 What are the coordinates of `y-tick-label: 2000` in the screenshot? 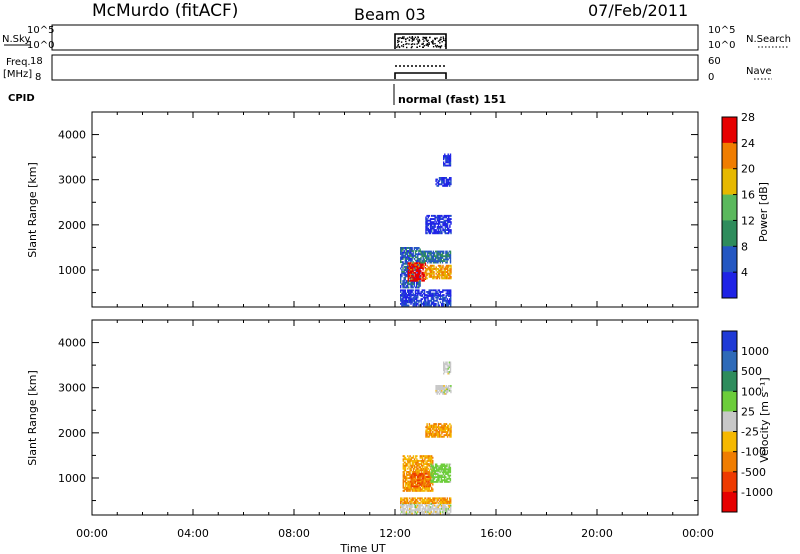 It's located at (72, 225).